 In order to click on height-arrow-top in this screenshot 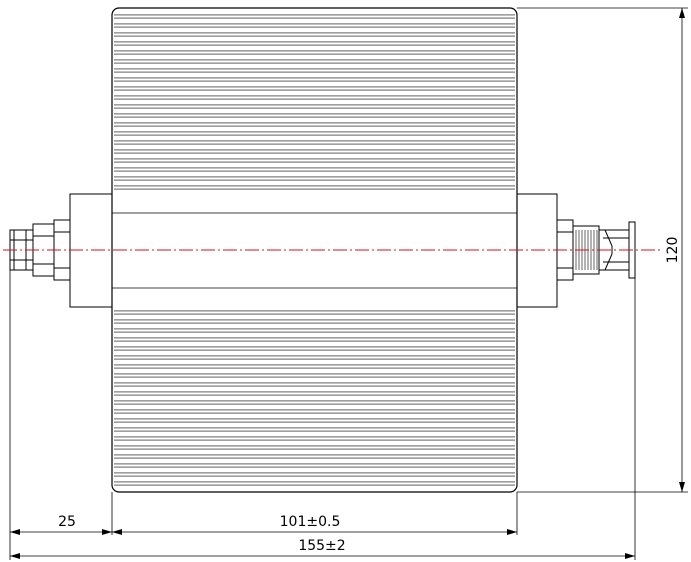, I will do `click(682, 13)`.